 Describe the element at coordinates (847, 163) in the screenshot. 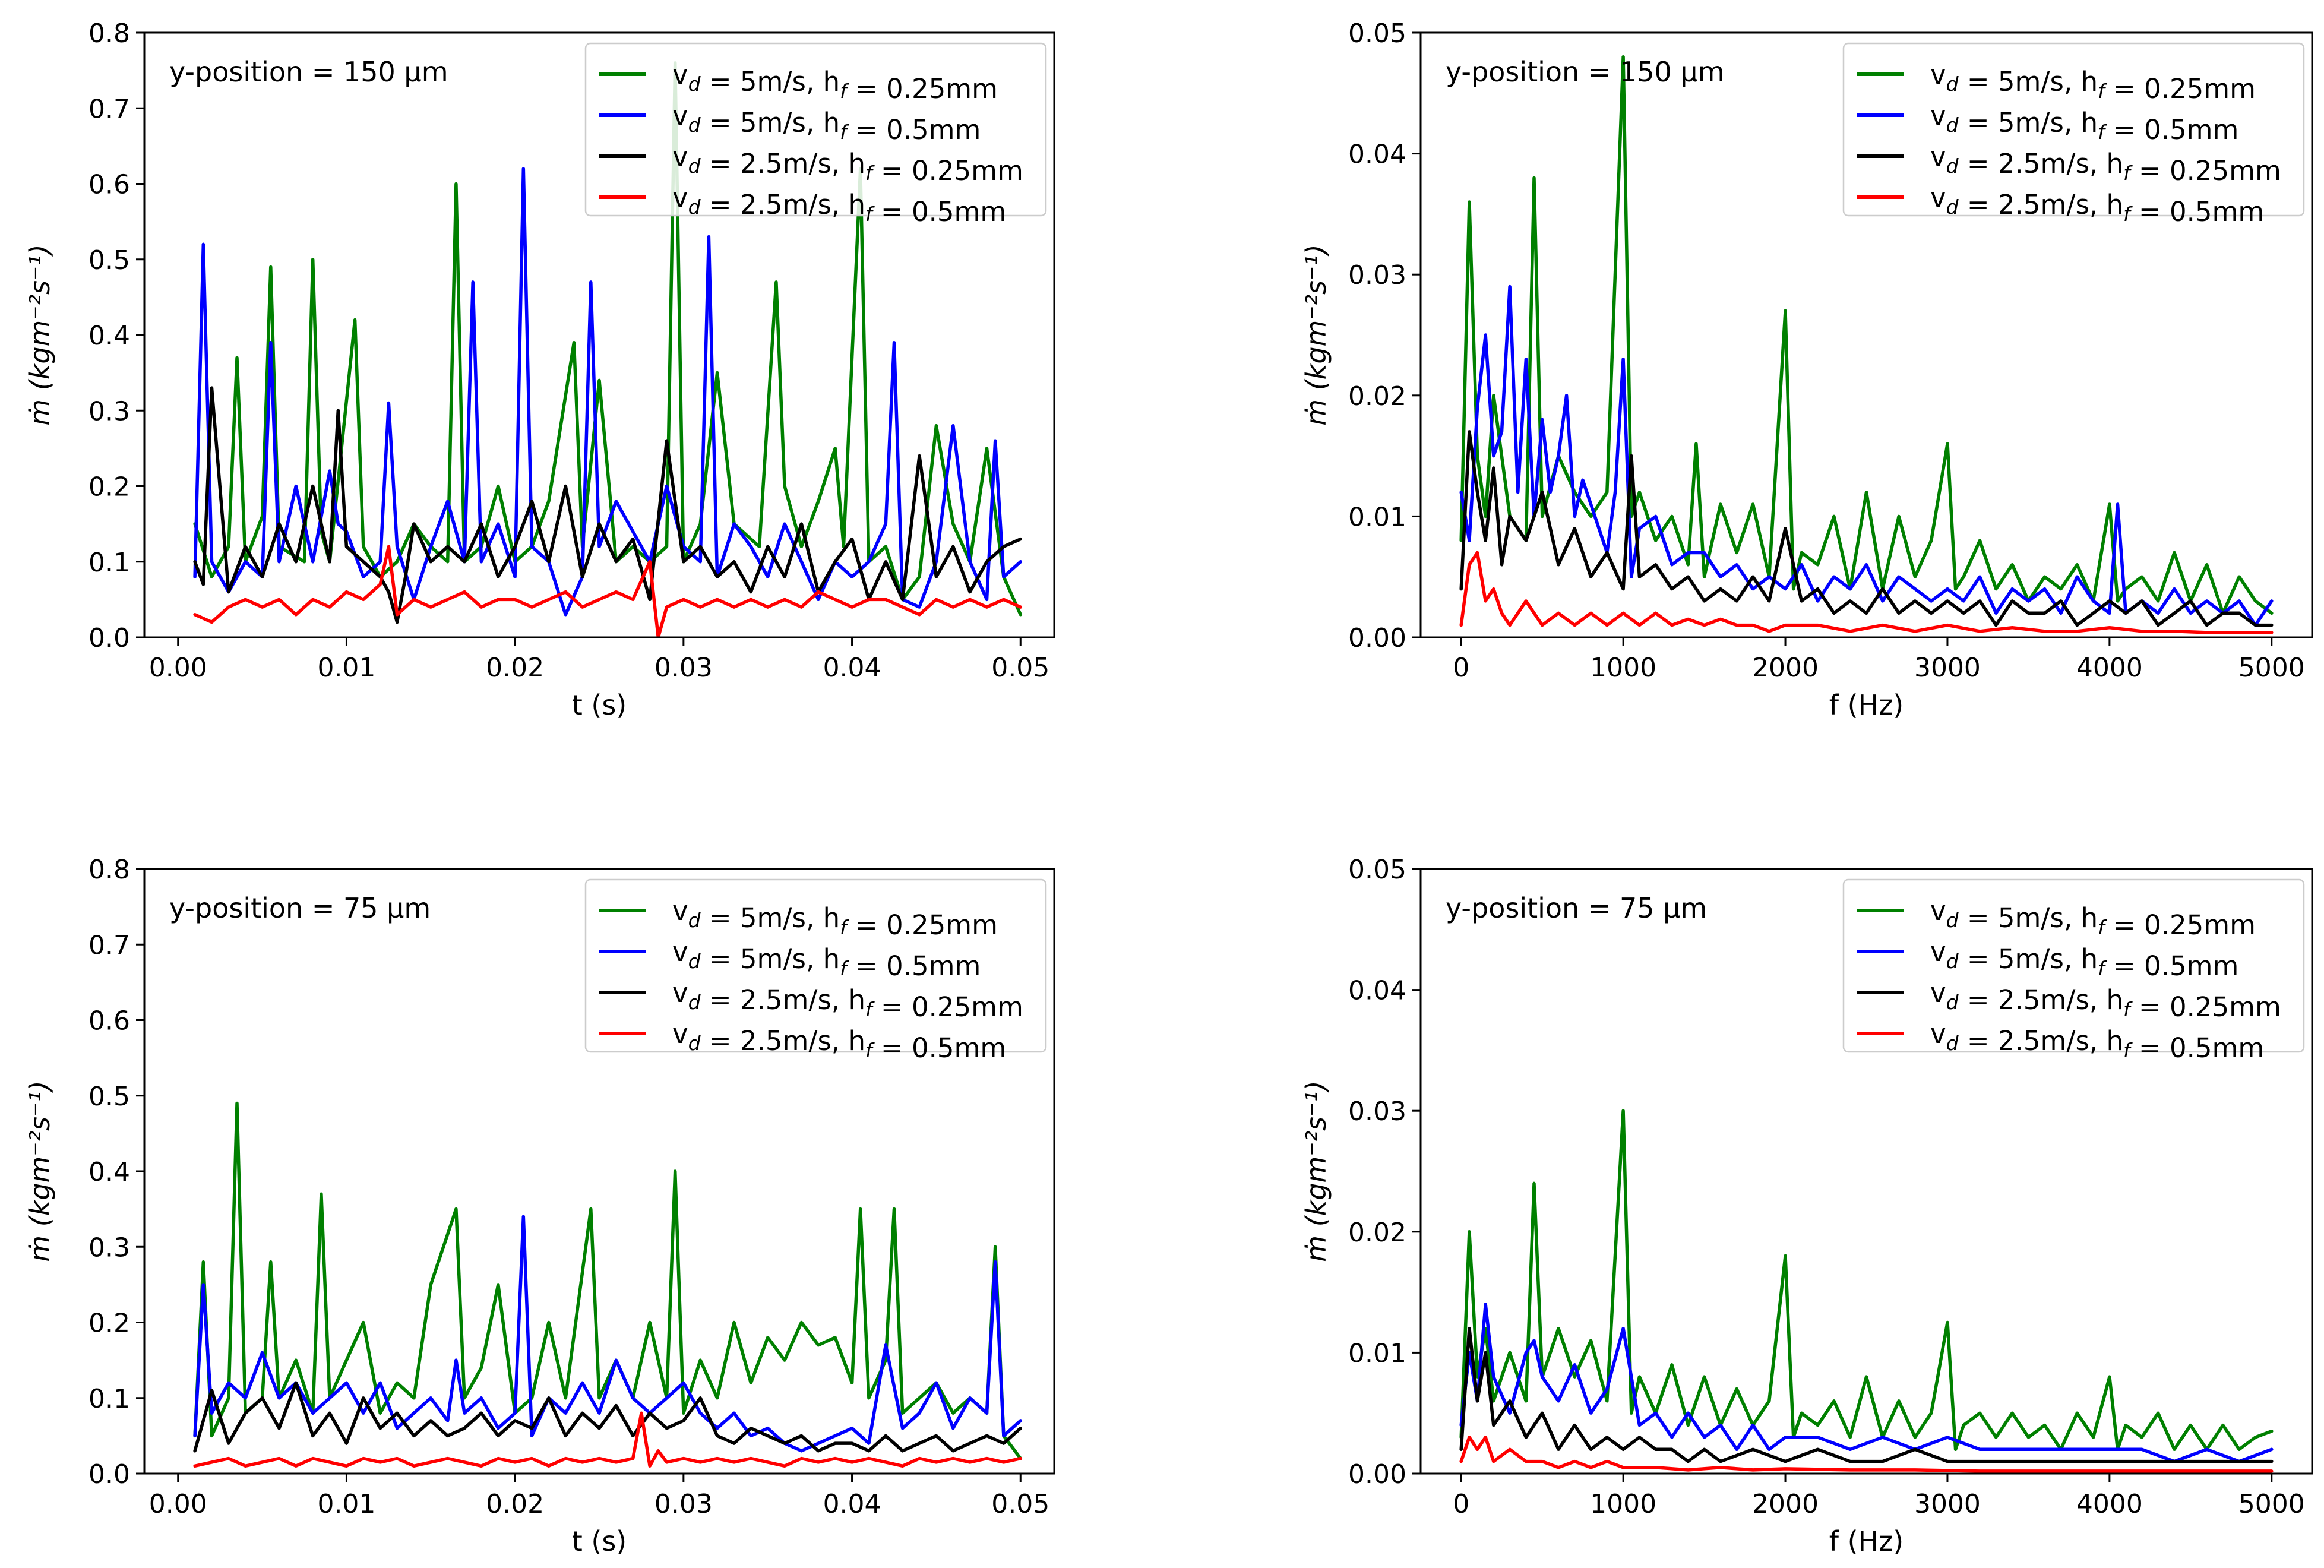

I see `panel-top-left-legend-label: vd = 2.5m/s, hf = 0.25mm` at that location.